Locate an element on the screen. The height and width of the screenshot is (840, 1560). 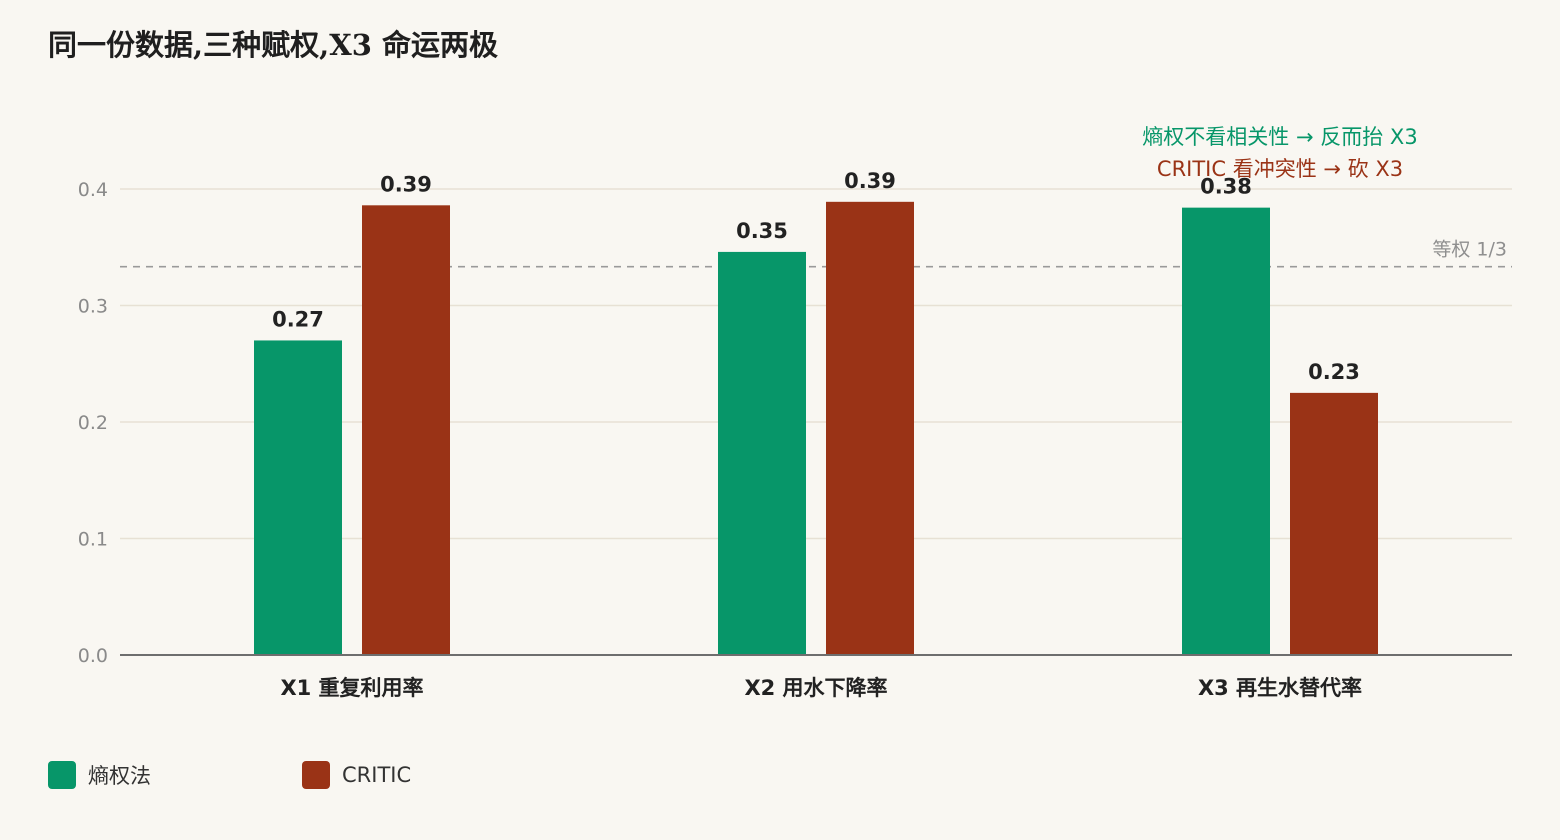
annotation: 熵权不看相关性 → 反而抬 X3 is located at coordinates (1279, 137).